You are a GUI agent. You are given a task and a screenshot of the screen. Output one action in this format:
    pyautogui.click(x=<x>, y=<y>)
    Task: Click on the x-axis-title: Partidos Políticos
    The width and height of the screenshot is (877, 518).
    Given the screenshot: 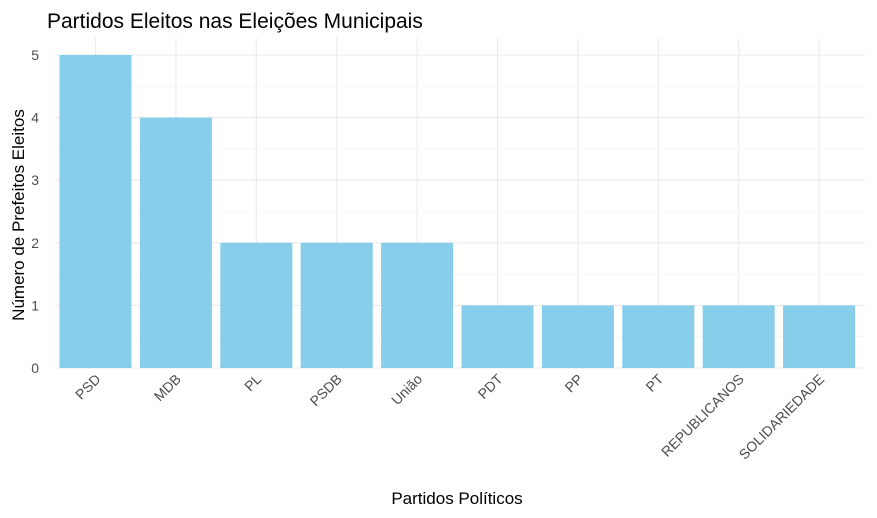 What is the action you would take?
    pyautogui.click(x=456, y=498)
    